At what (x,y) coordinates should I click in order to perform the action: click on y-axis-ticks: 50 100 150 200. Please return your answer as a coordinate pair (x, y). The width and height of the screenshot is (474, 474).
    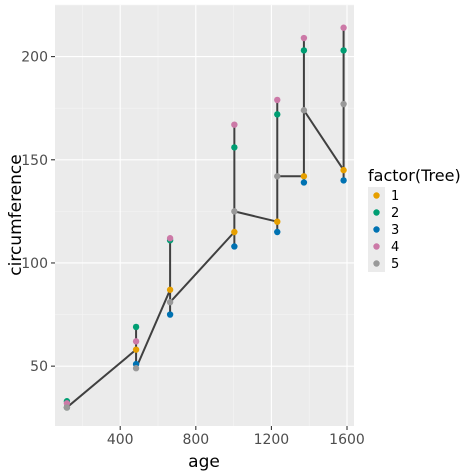
    Looking at the image, I should click on (38, 212).